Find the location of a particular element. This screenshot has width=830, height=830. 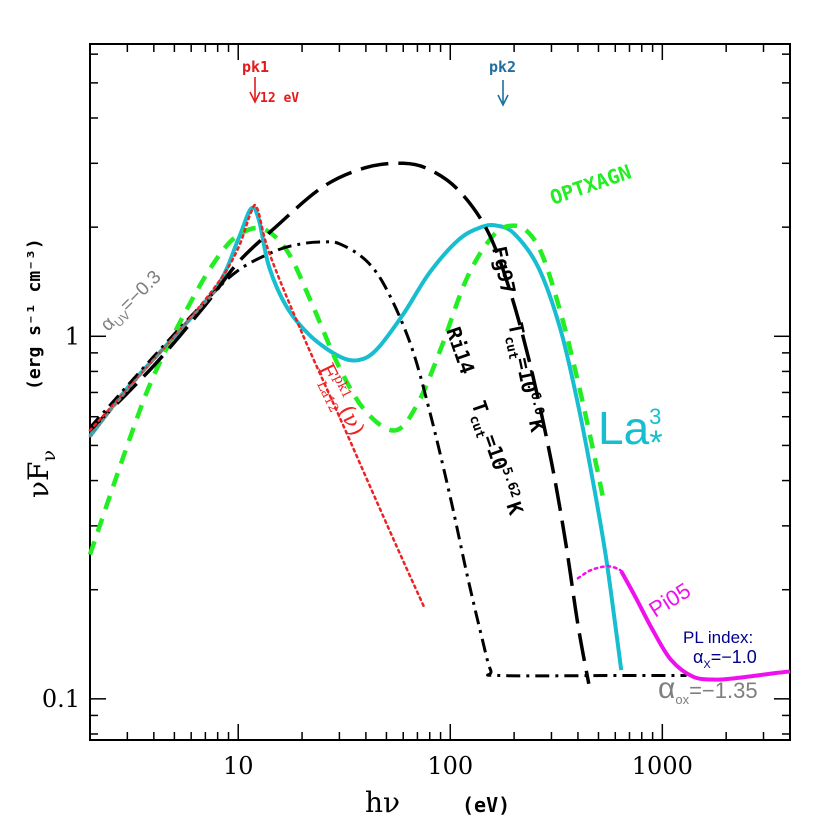

pi05-label: Pi05 is located at coordinates (669, 600).